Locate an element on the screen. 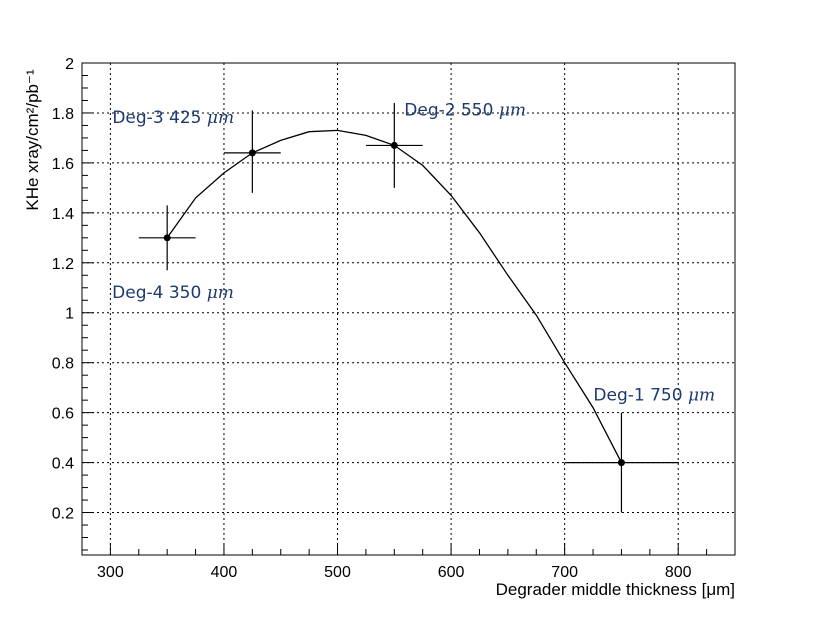 This screenshot has height=617, width=817. y-tick-label: 0.4 is located at coordinates (63, 464).